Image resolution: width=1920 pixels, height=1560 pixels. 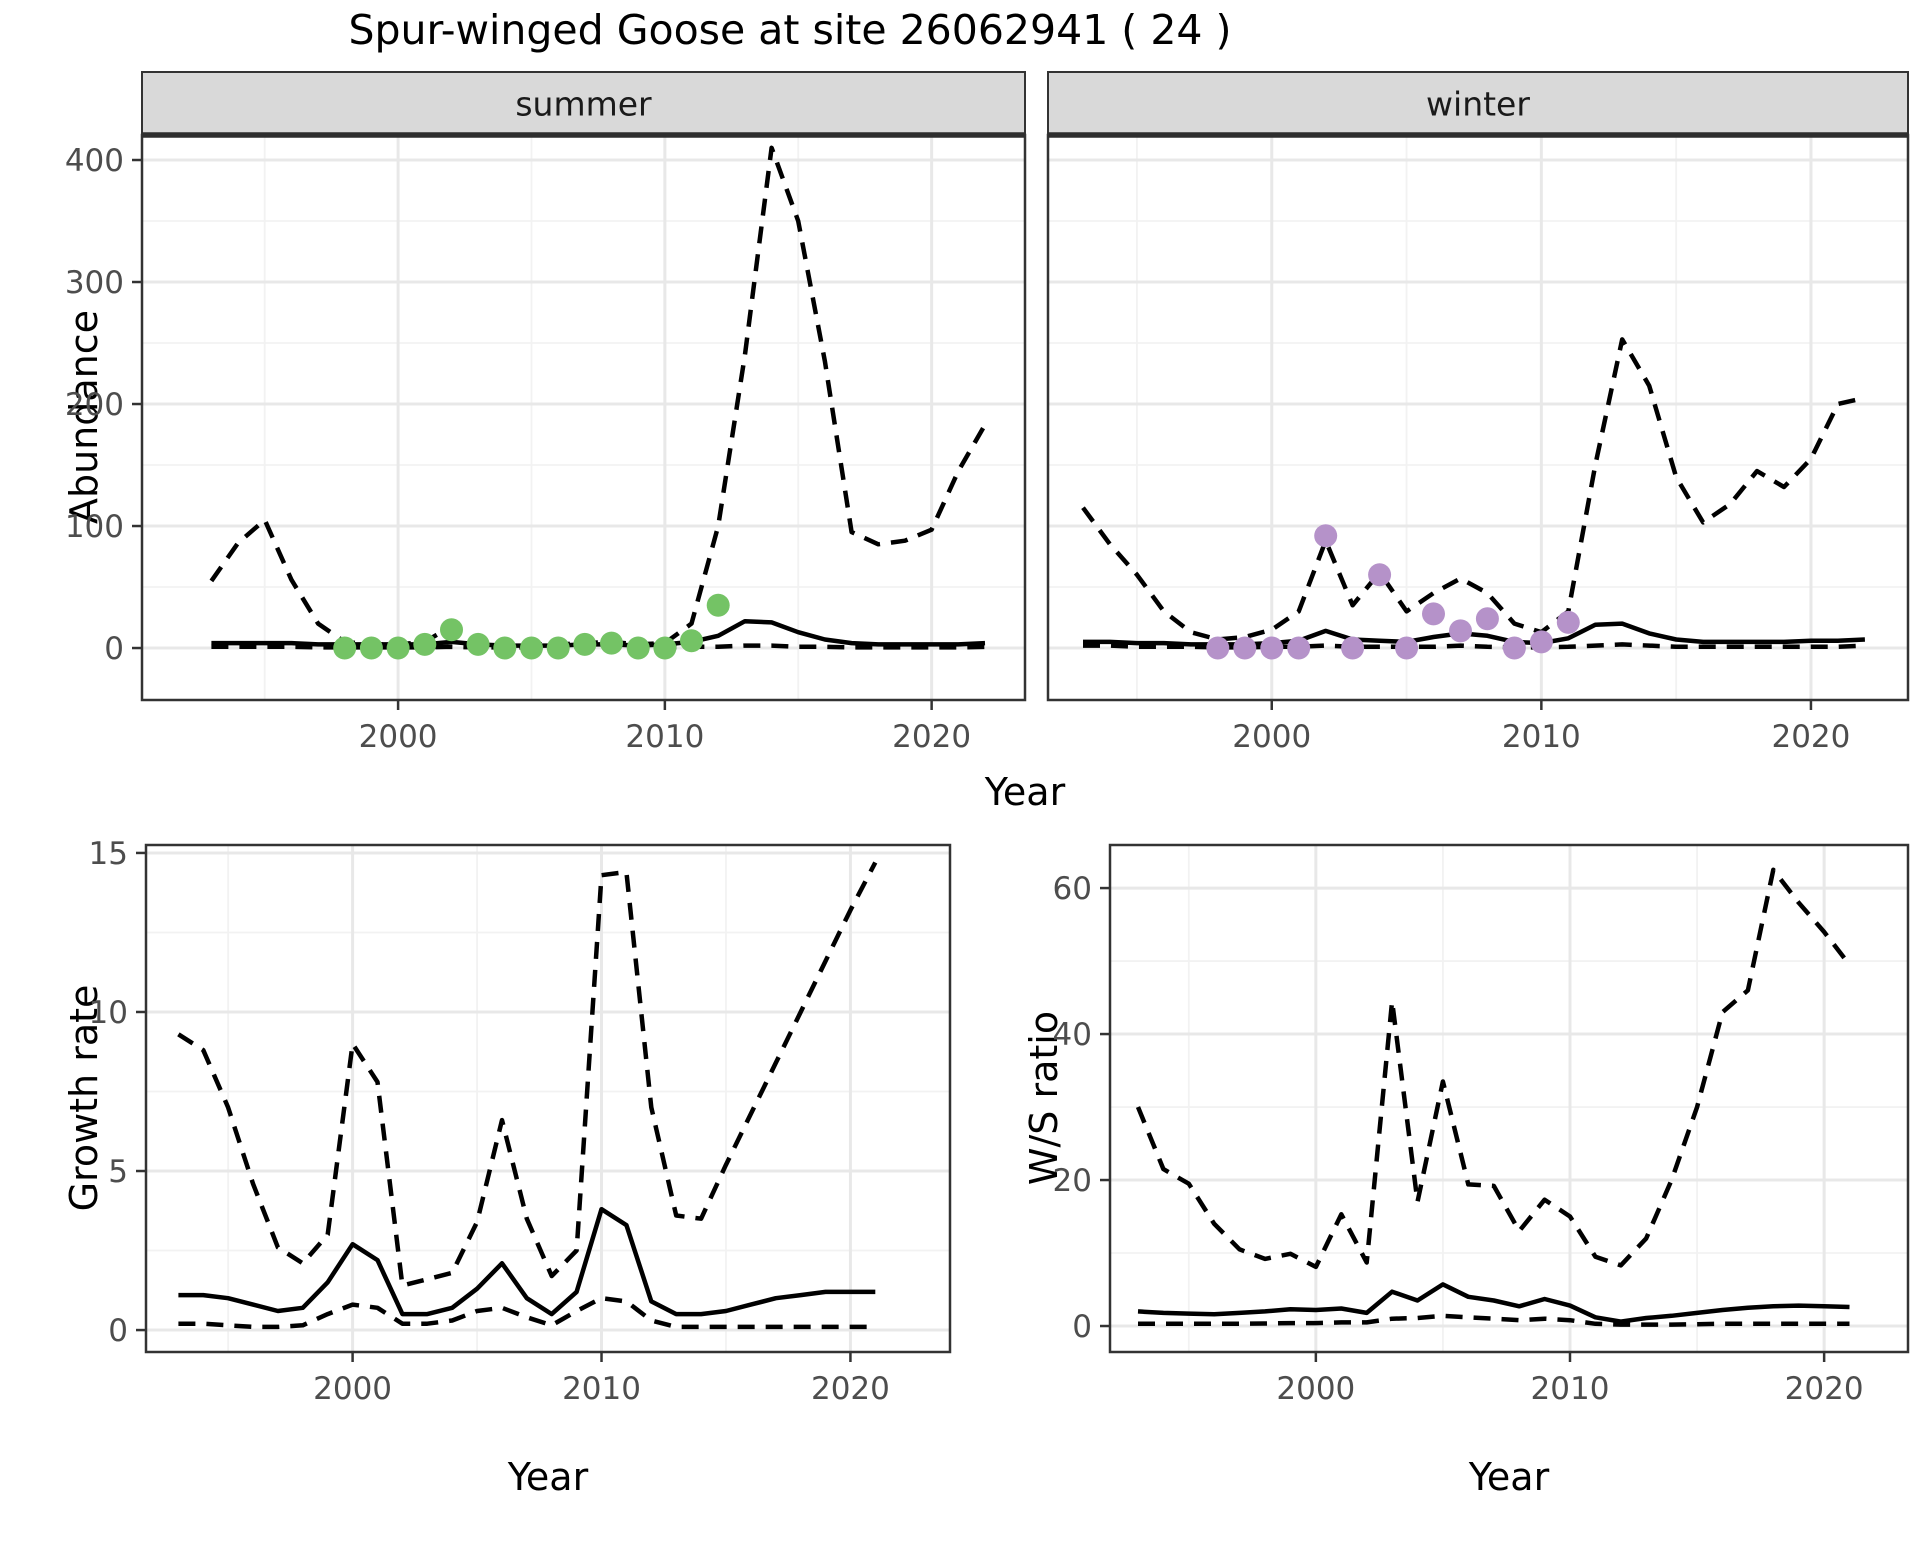 What do you see at coordinates (108, 1013) in the screenshot?
I see `y-tick-label: 10` at bounding box center [108, 1013].